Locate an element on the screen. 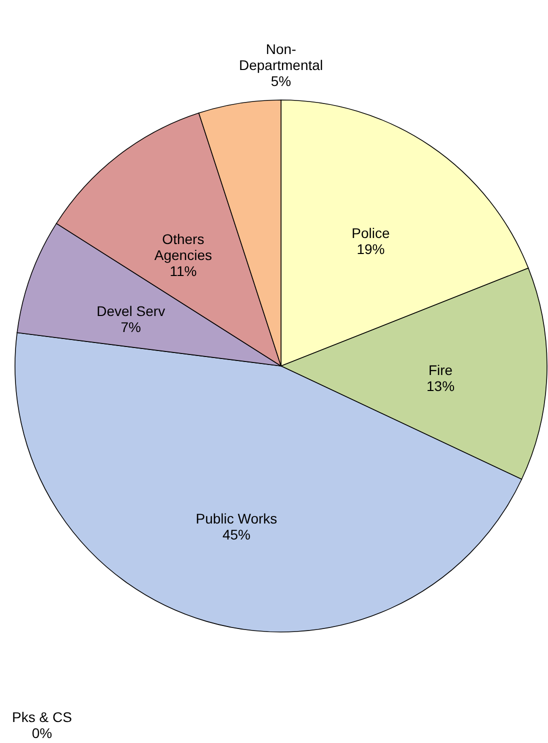 The height and width of the screenshot is (743, 548). slice-label: Others Agencies is located at coordinates (183, 246).